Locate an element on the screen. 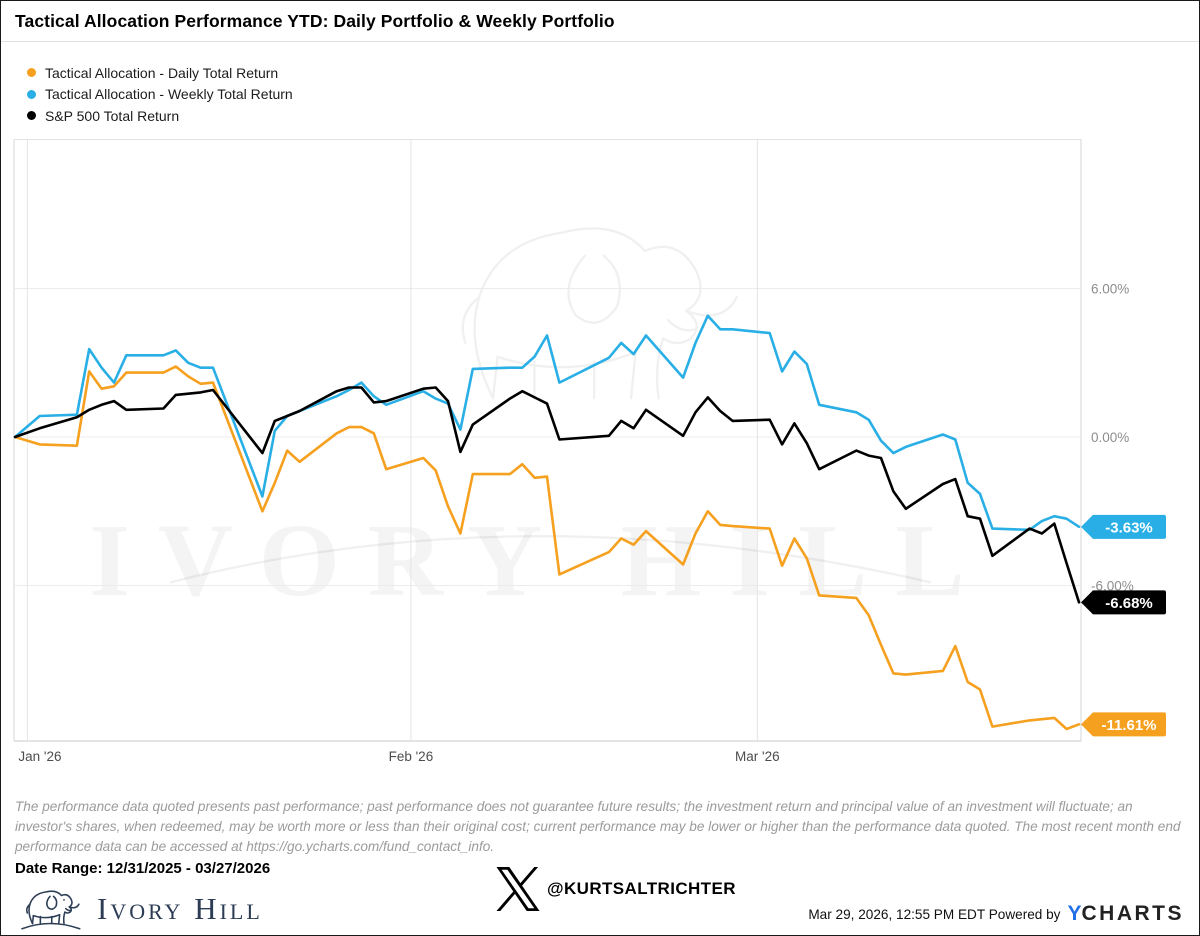 This screenshot has width=1200, height=936. ycharts-y: Y is located at coordinates (1074, 913).